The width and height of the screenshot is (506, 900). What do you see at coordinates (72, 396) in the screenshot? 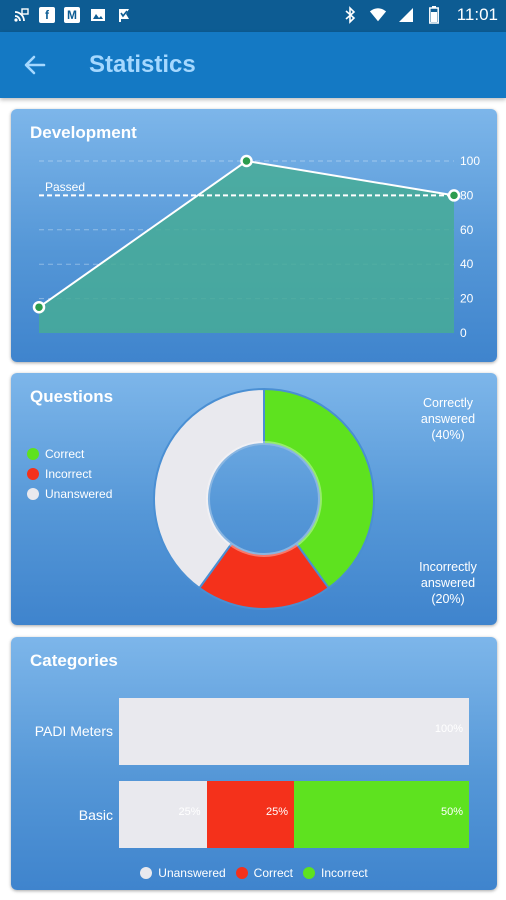
I see `questions-title: Questions` at bounding box center [72, 396].